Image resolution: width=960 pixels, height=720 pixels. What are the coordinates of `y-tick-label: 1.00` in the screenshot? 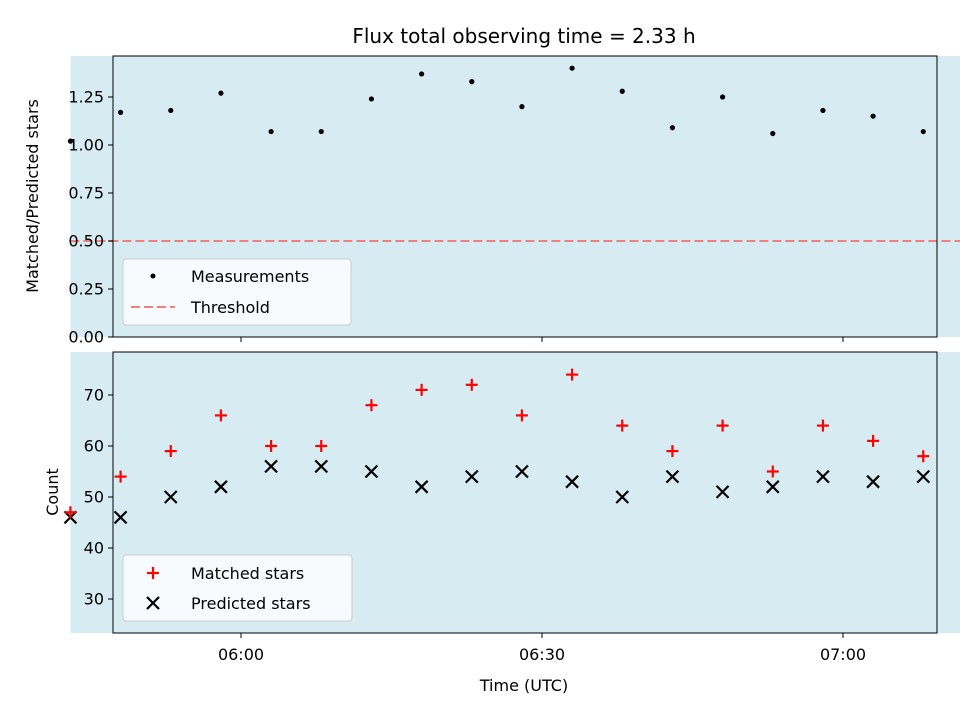 It's located at (86, 145).